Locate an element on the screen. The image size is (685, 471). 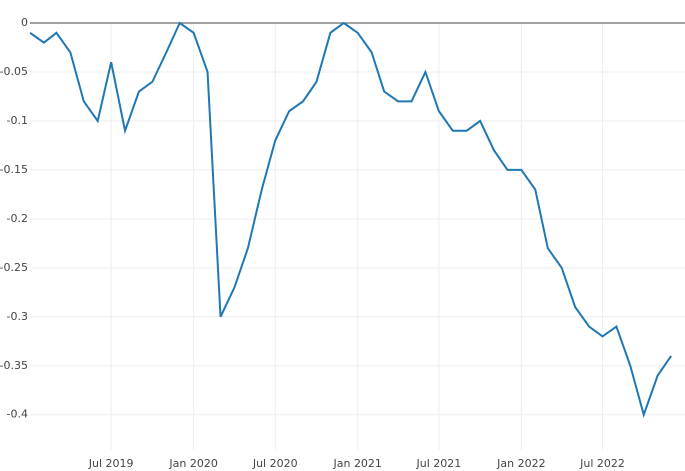
y-tick-label: -0.2 is located at coordinates (17, 218).